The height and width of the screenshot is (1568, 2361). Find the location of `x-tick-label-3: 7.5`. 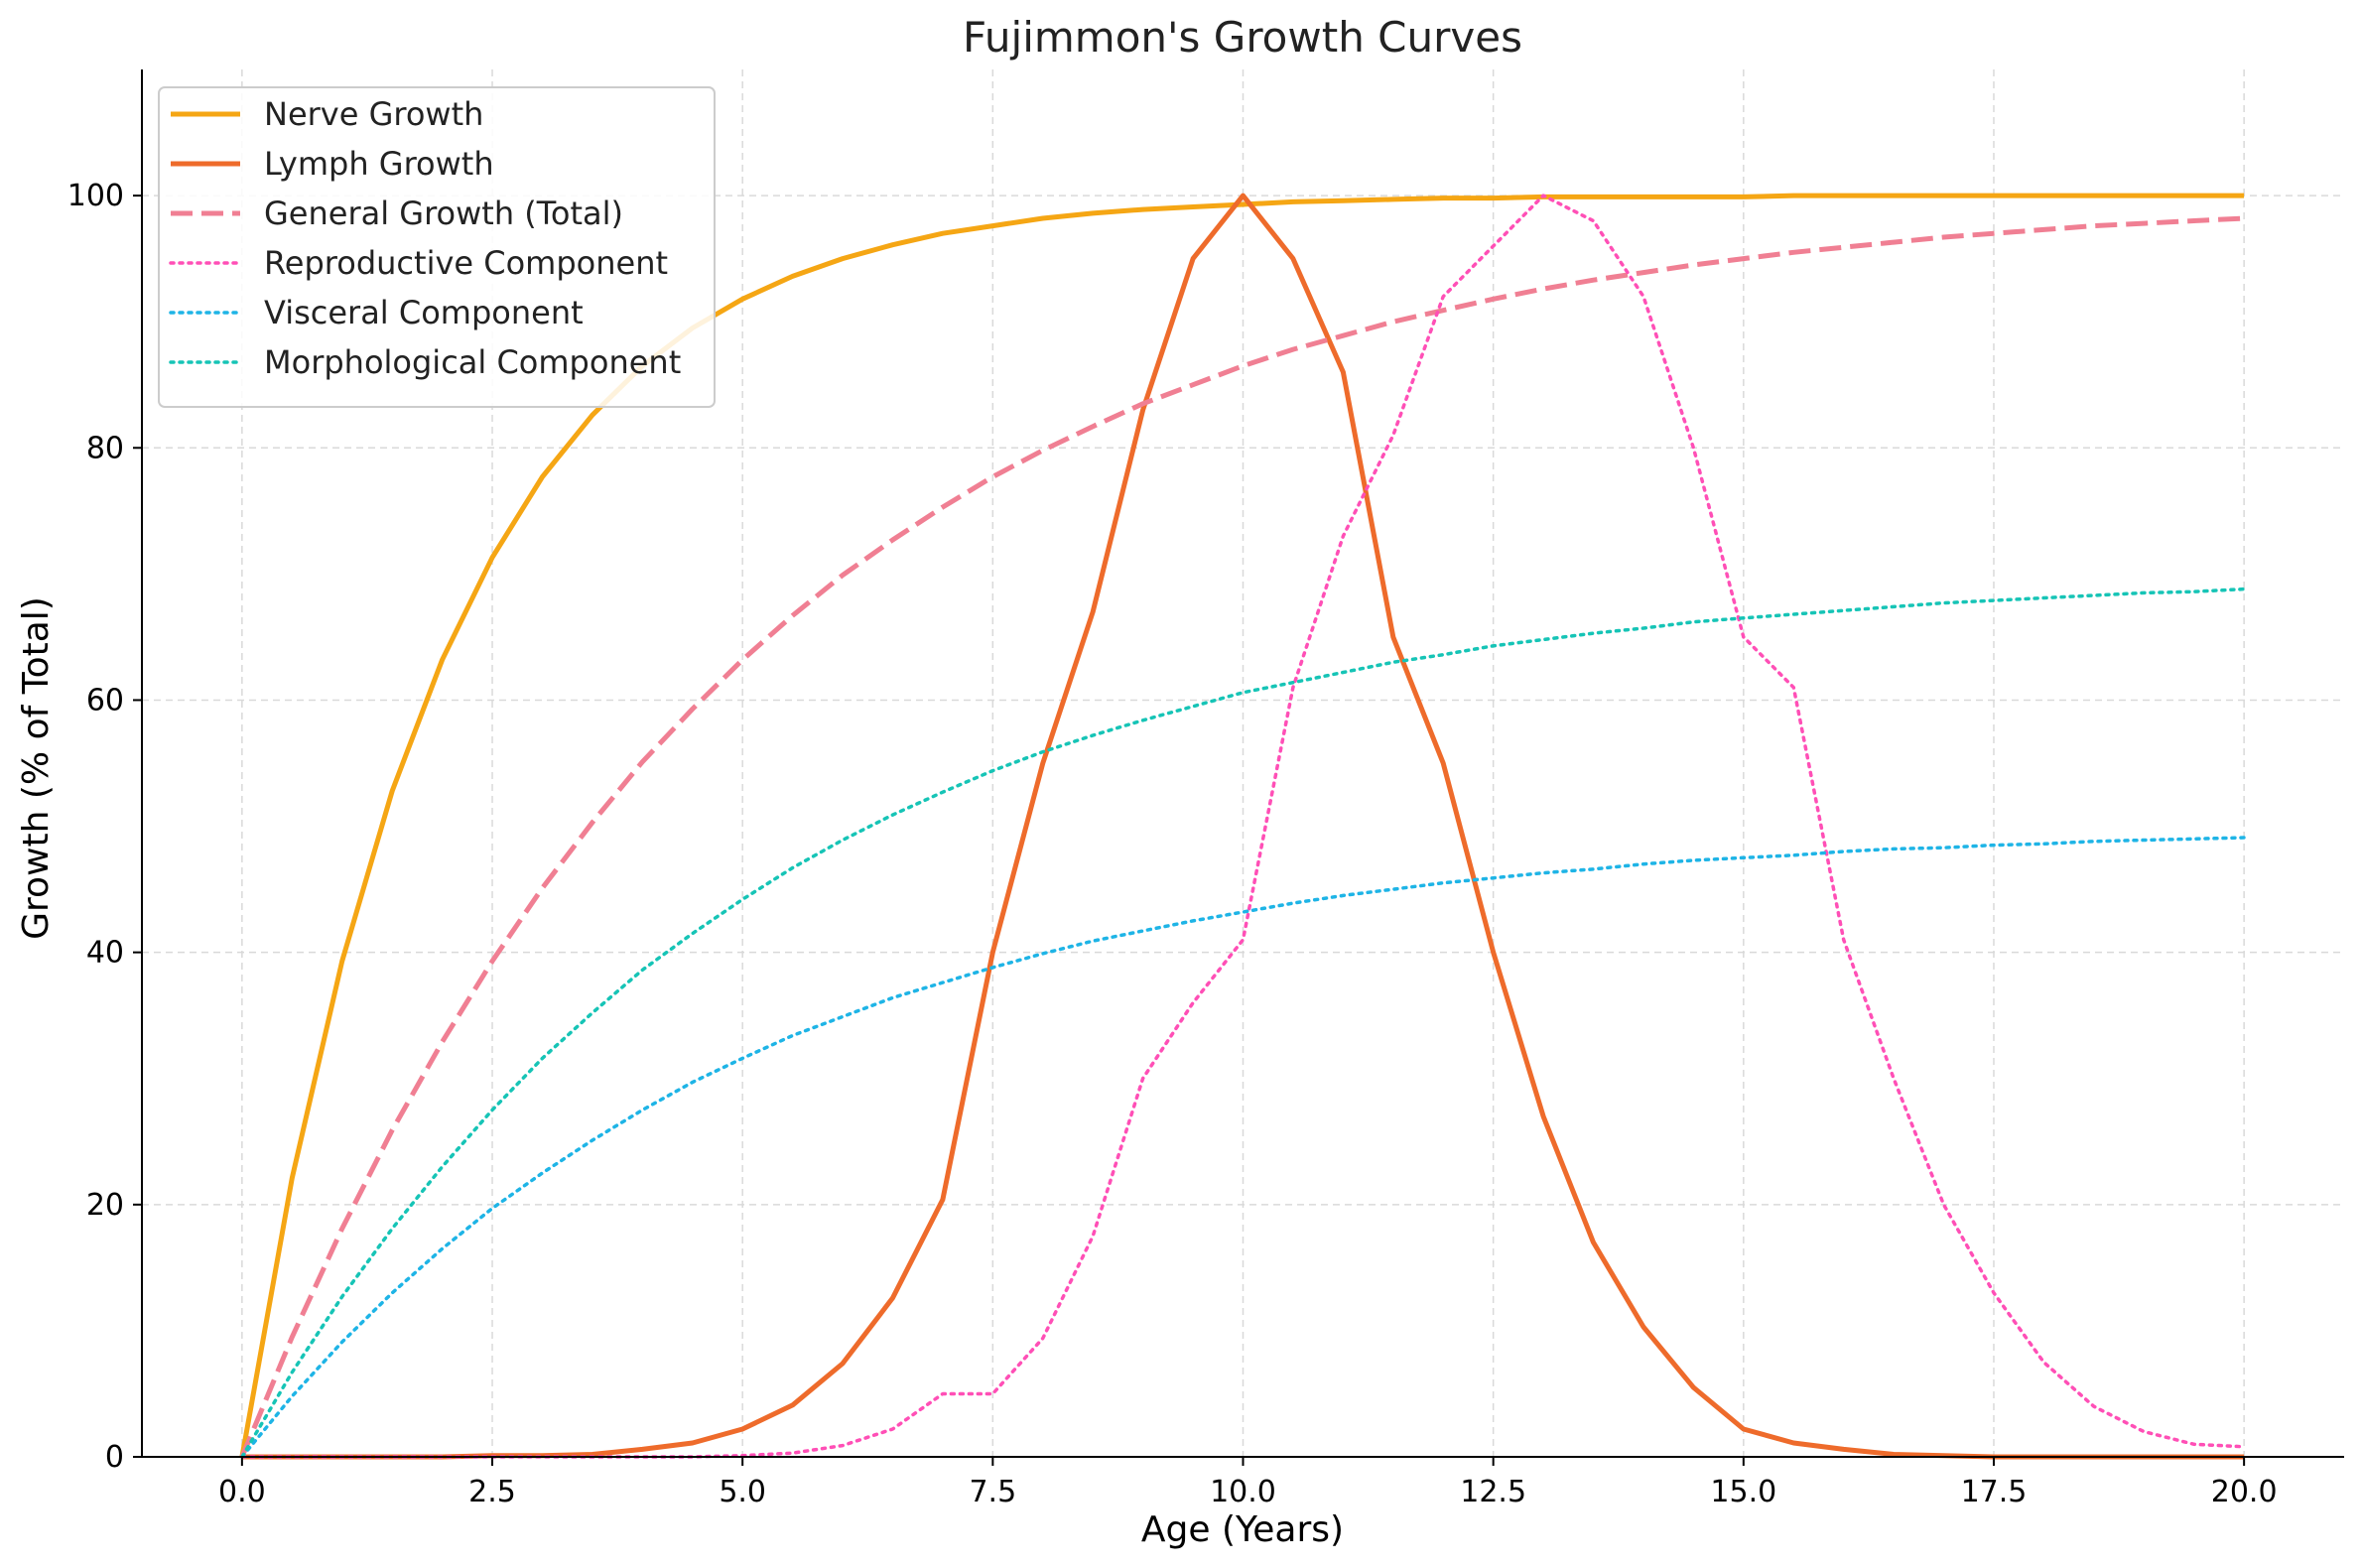

x-tick-label-3: 7.5 is located at coordinates (992, 1492).